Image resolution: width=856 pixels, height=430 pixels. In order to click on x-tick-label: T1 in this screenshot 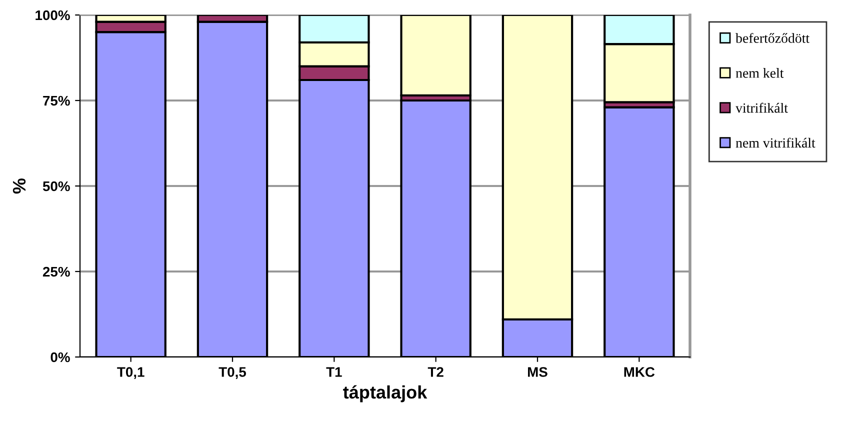, I will do `click(334, 372)`.